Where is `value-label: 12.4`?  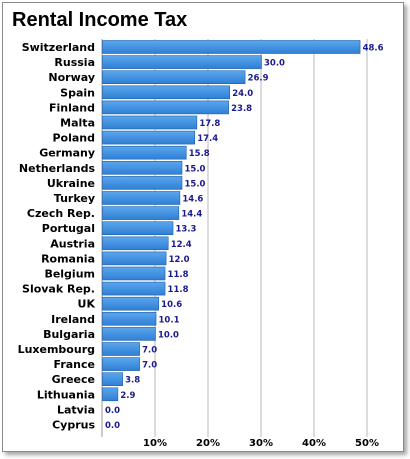
value-label: 12.4 is located at coordinates (181, 245).